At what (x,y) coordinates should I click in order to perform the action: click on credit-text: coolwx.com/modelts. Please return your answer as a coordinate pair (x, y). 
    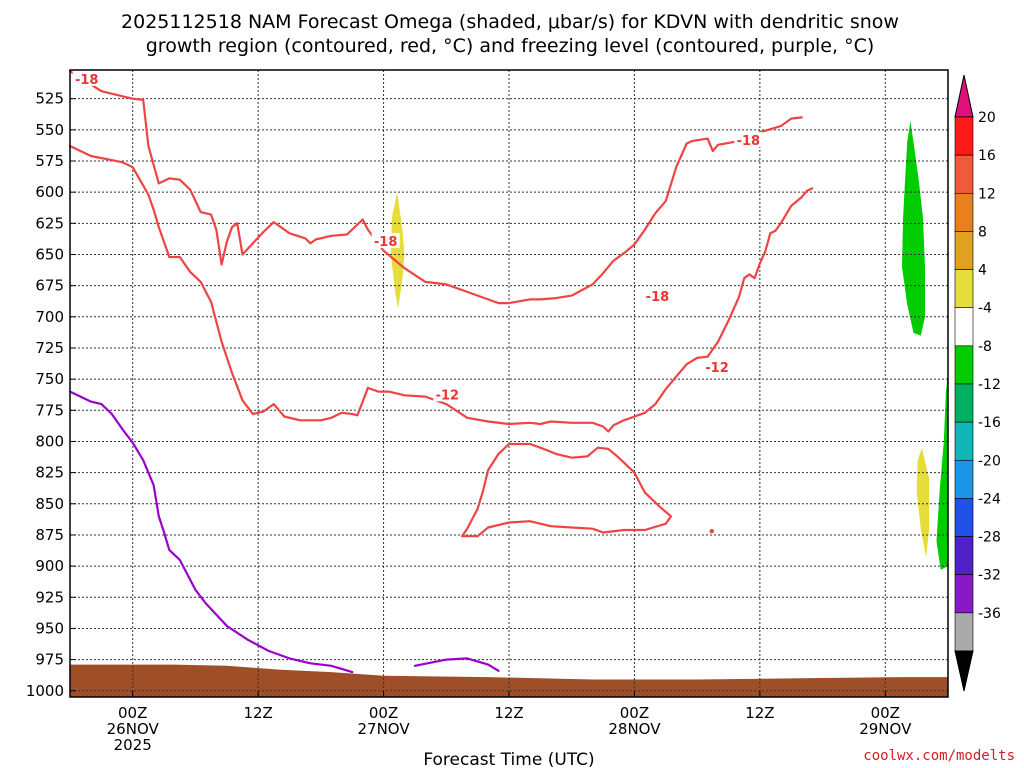
    Looking at the image, I should click on (939, 756).